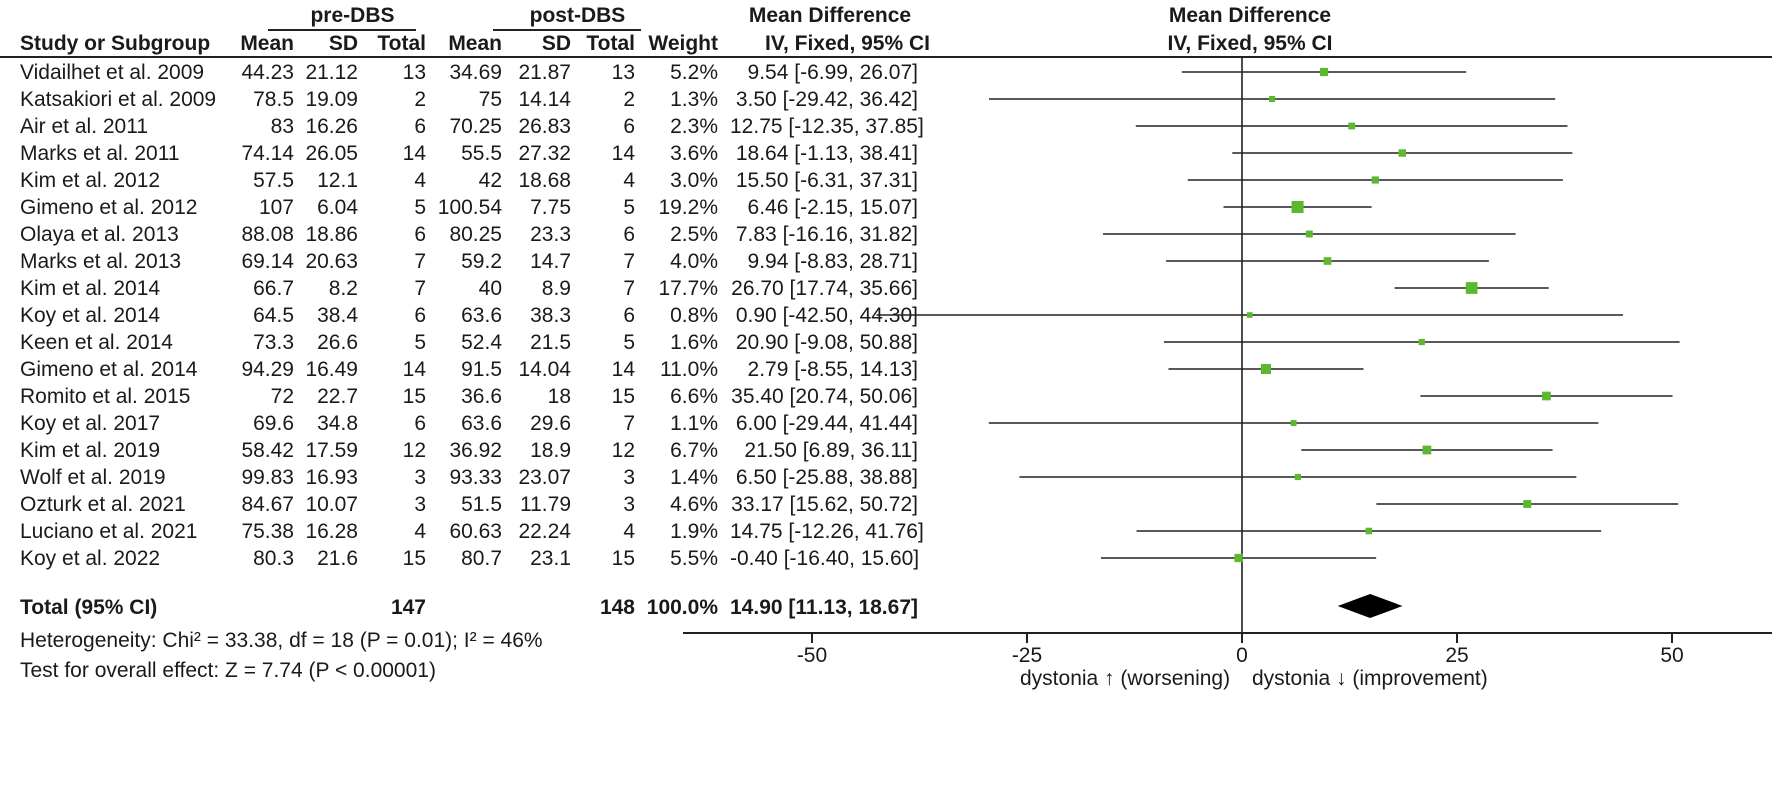  Describe the element at coordinates (550, 234) in the screenshot. I see `post-sd: 23.3` at that location.